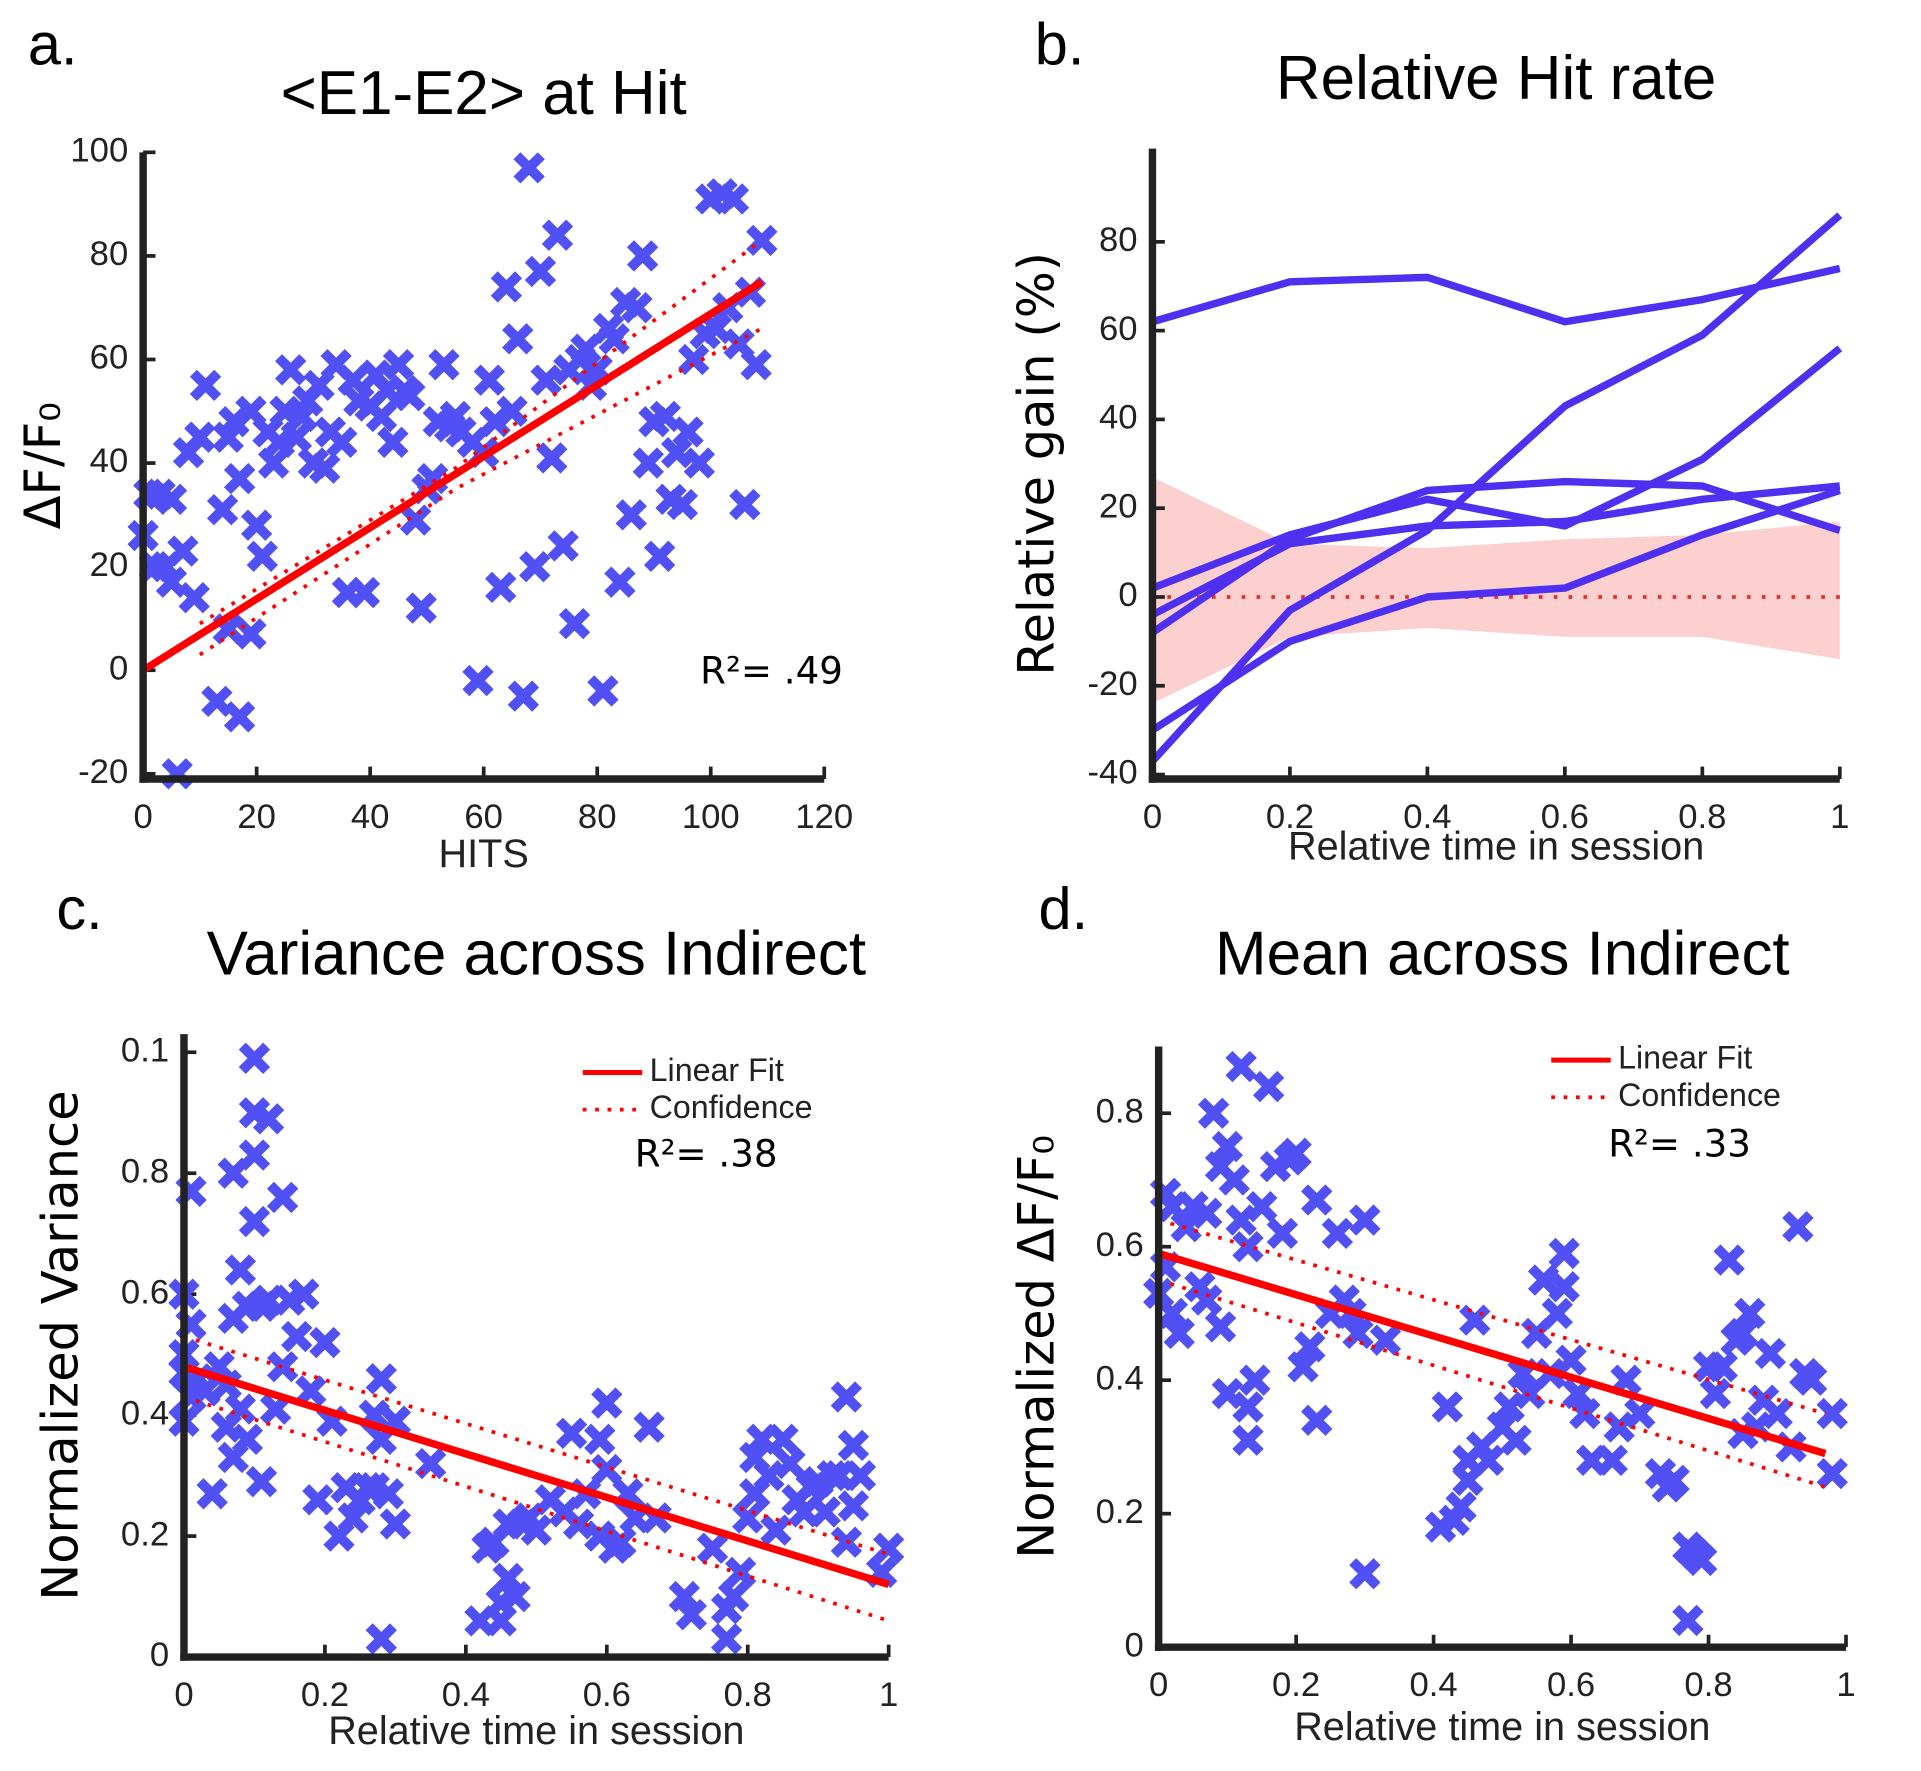  Describe the element at coordinates (370, 817) in the screenshot. I see `x-tick-label: 40` at that location.